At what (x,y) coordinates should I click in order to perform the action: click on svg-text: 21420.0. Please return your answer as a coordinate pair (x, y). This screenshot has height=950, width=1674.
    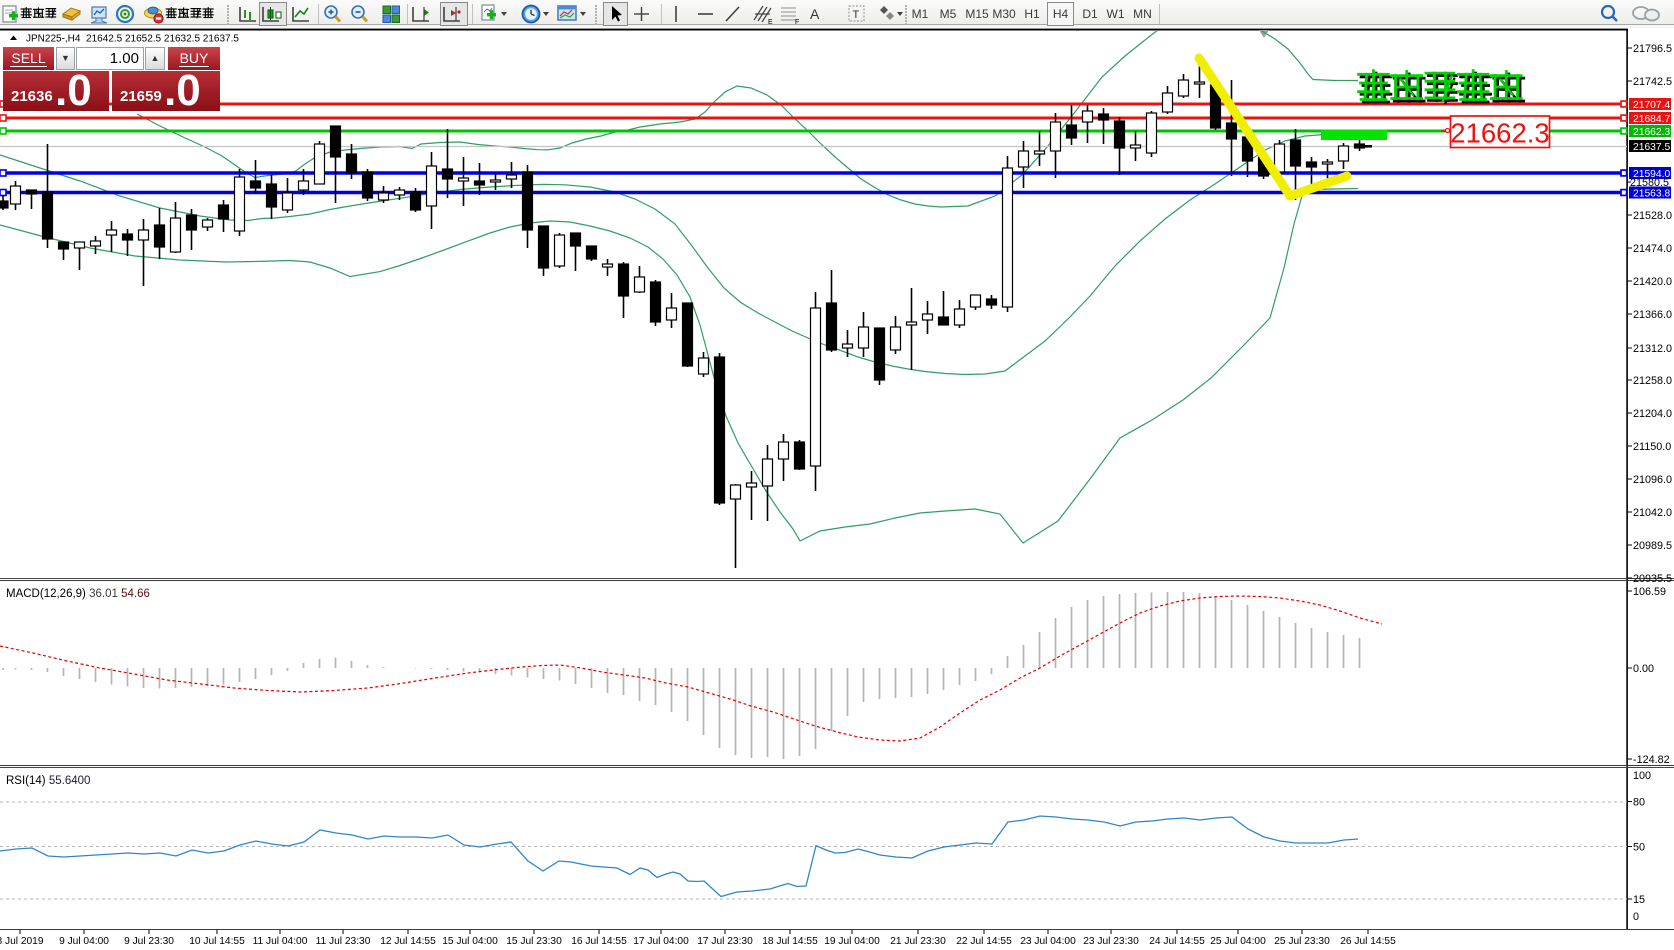
    Looking at the image, I should click on (1652, 282).